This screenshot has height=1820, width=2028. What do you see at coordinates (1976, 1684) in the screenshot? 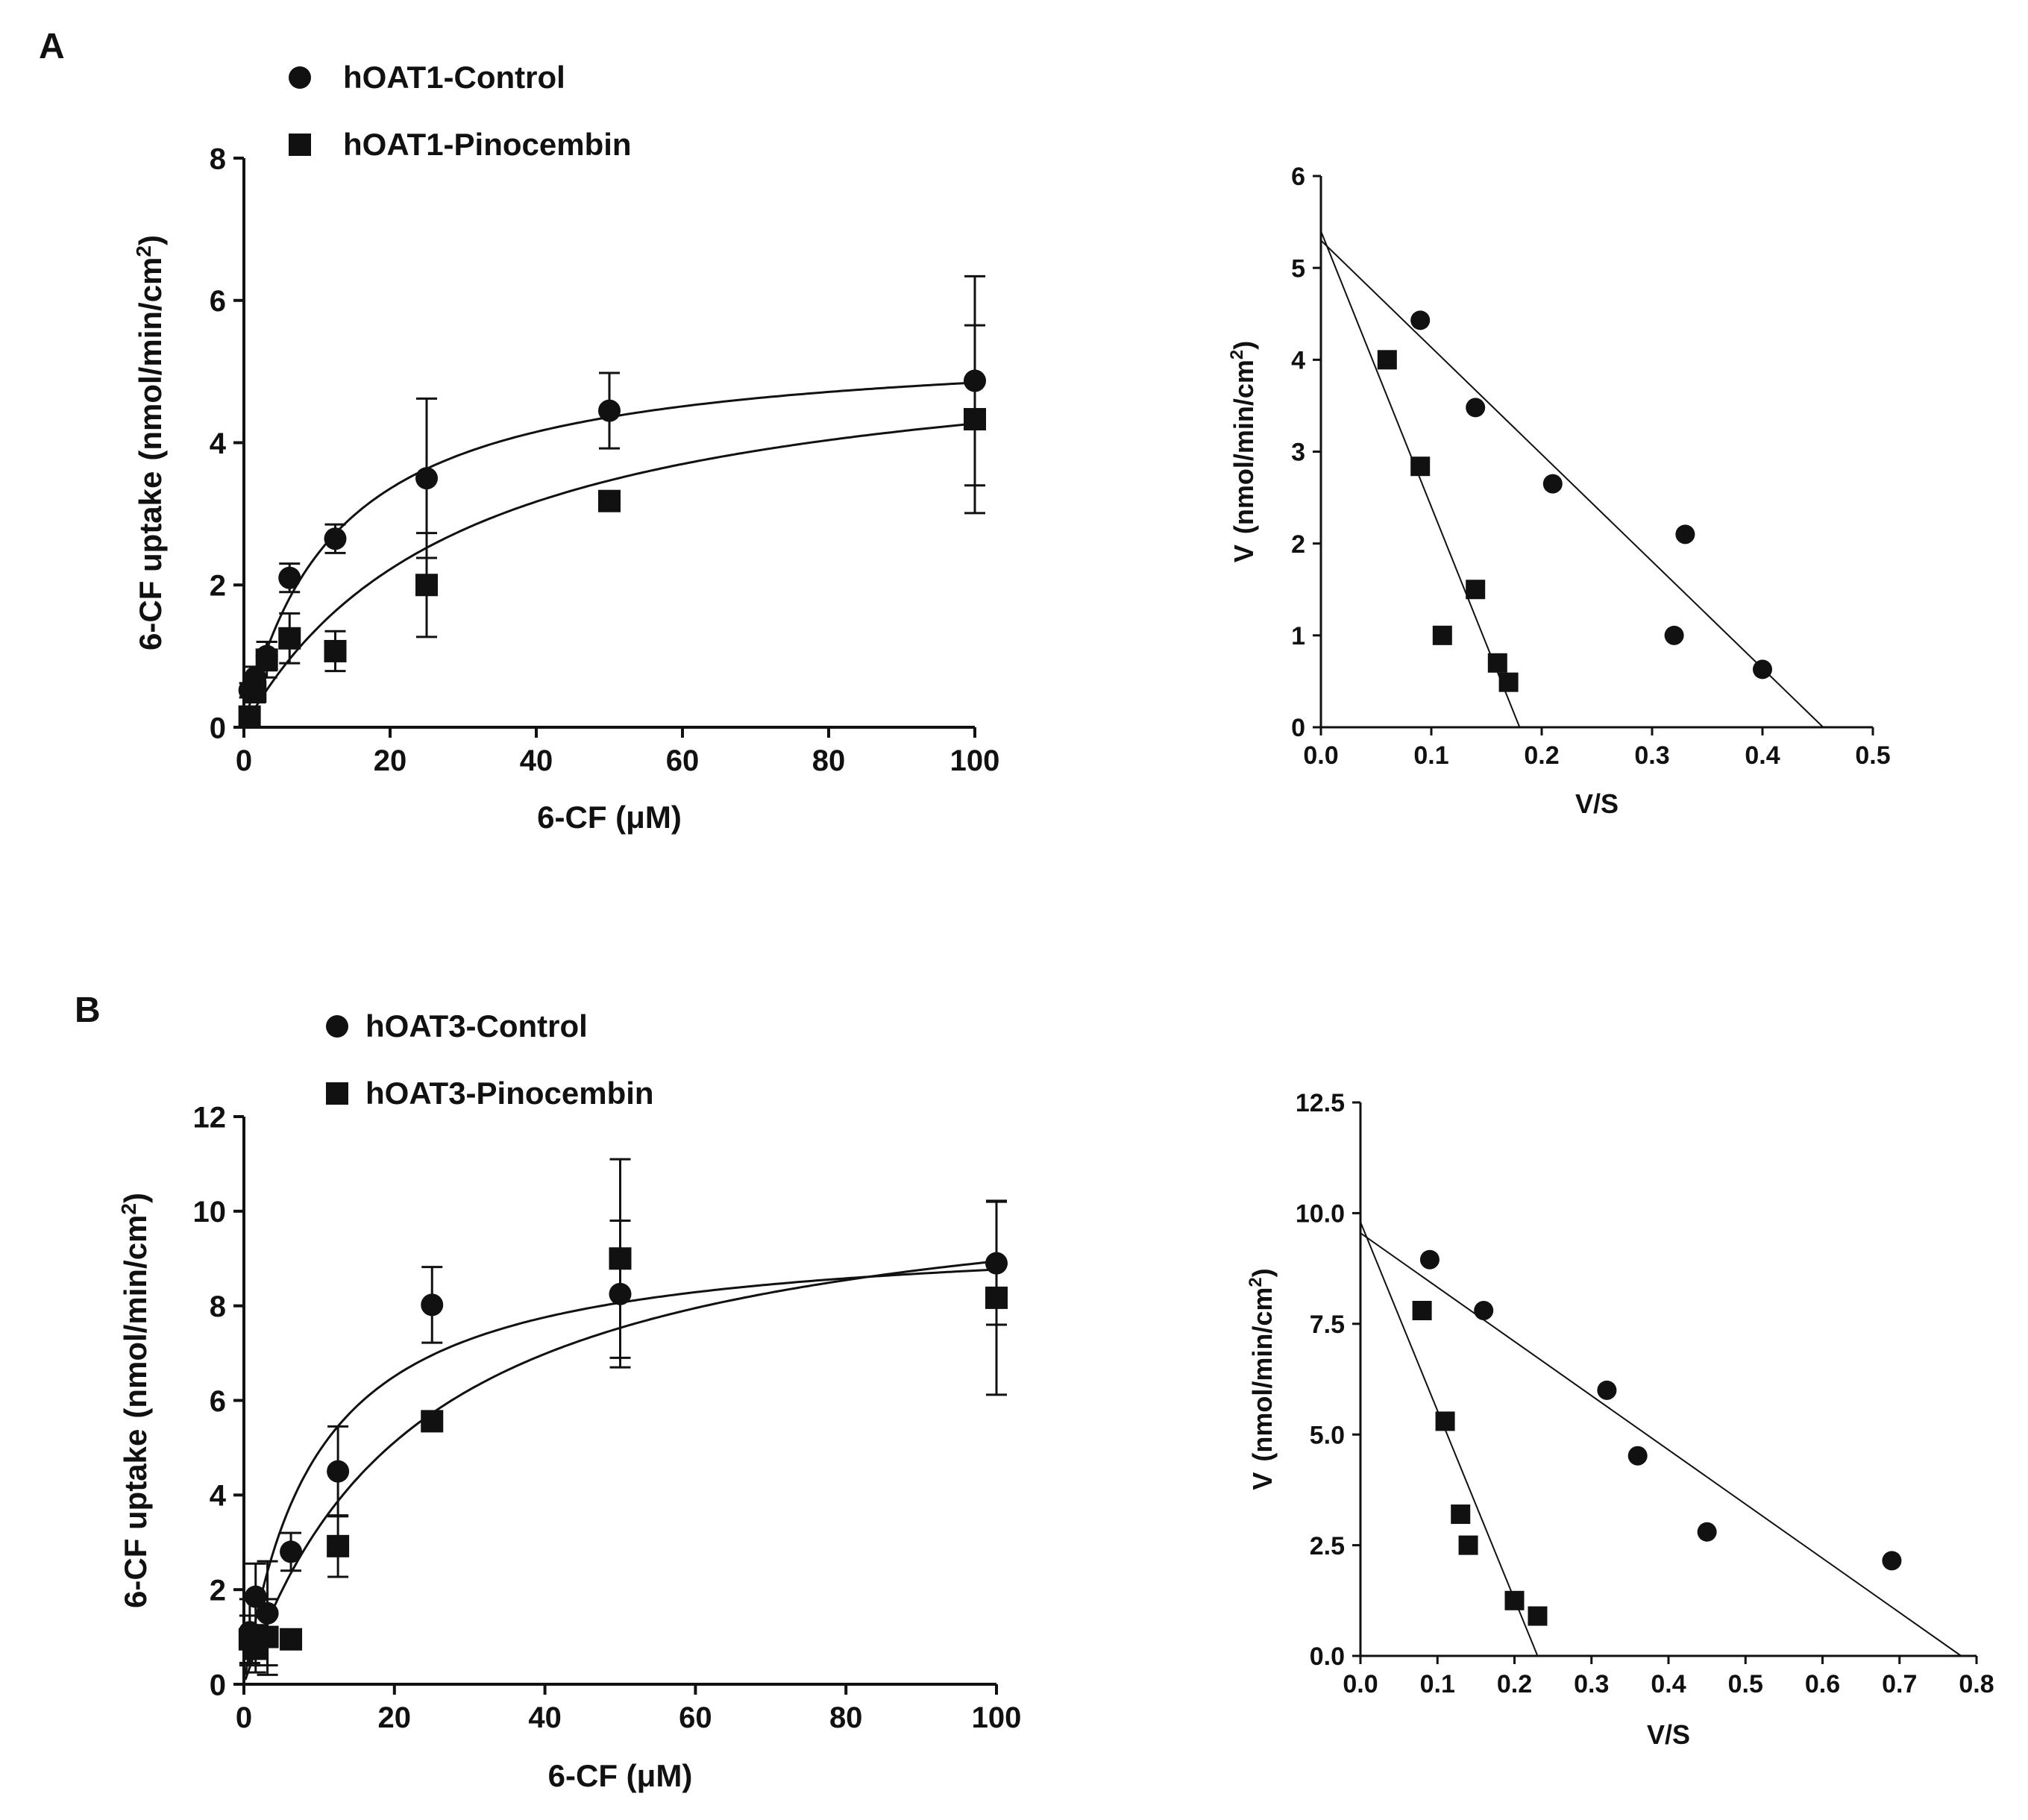
I see `x-tick-label: 0.8` at bounding box center [1976, 1684].